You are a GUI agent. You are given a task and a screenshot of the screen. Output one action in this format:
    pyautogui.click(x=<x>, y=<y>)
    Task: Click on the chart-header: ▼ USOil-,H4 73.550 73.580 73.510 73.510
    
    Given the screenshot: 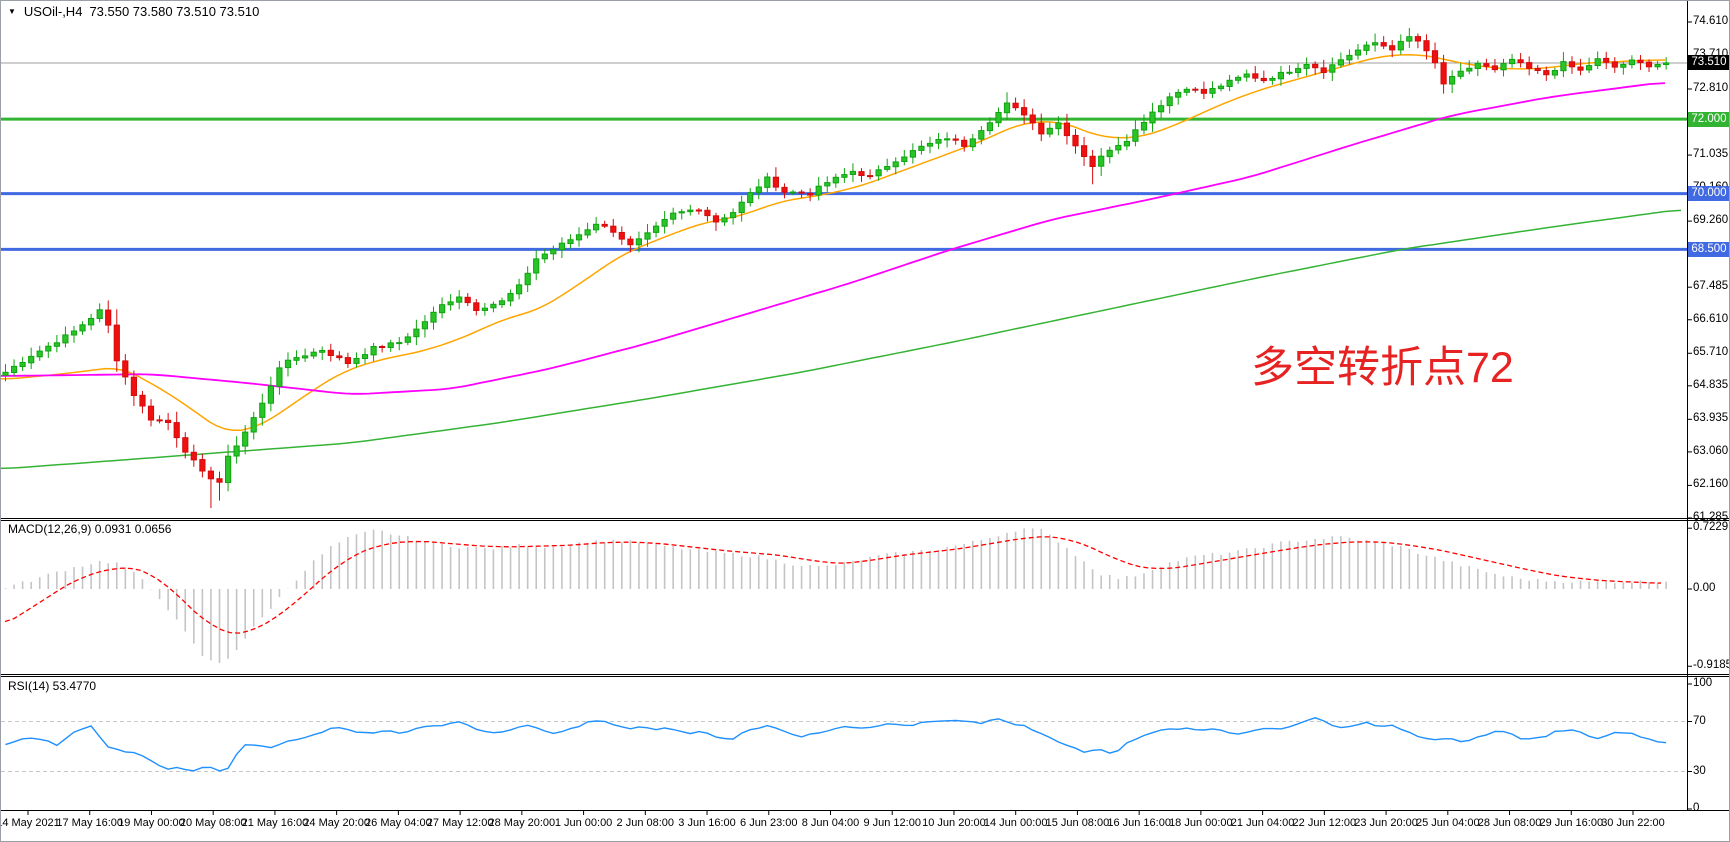 What is the action you would take?
    pyautogui.click(x=133, y=11)
    